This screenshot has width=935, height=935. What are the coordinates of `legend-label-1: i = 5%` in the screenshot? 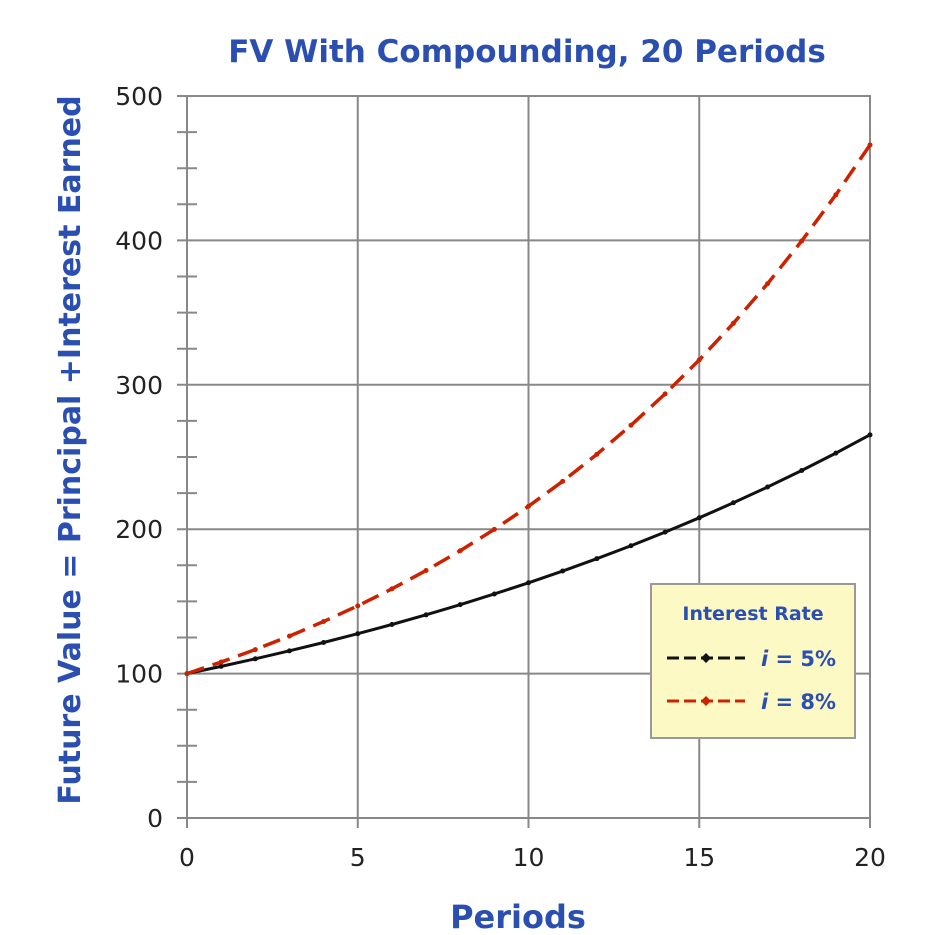 It's located at (798, 659).